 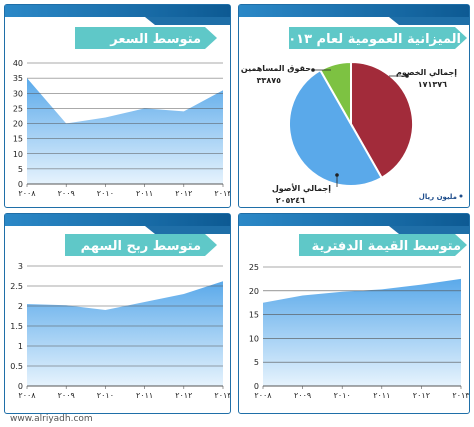 I want to click on balance-header-band, so click(x=354, y=11).